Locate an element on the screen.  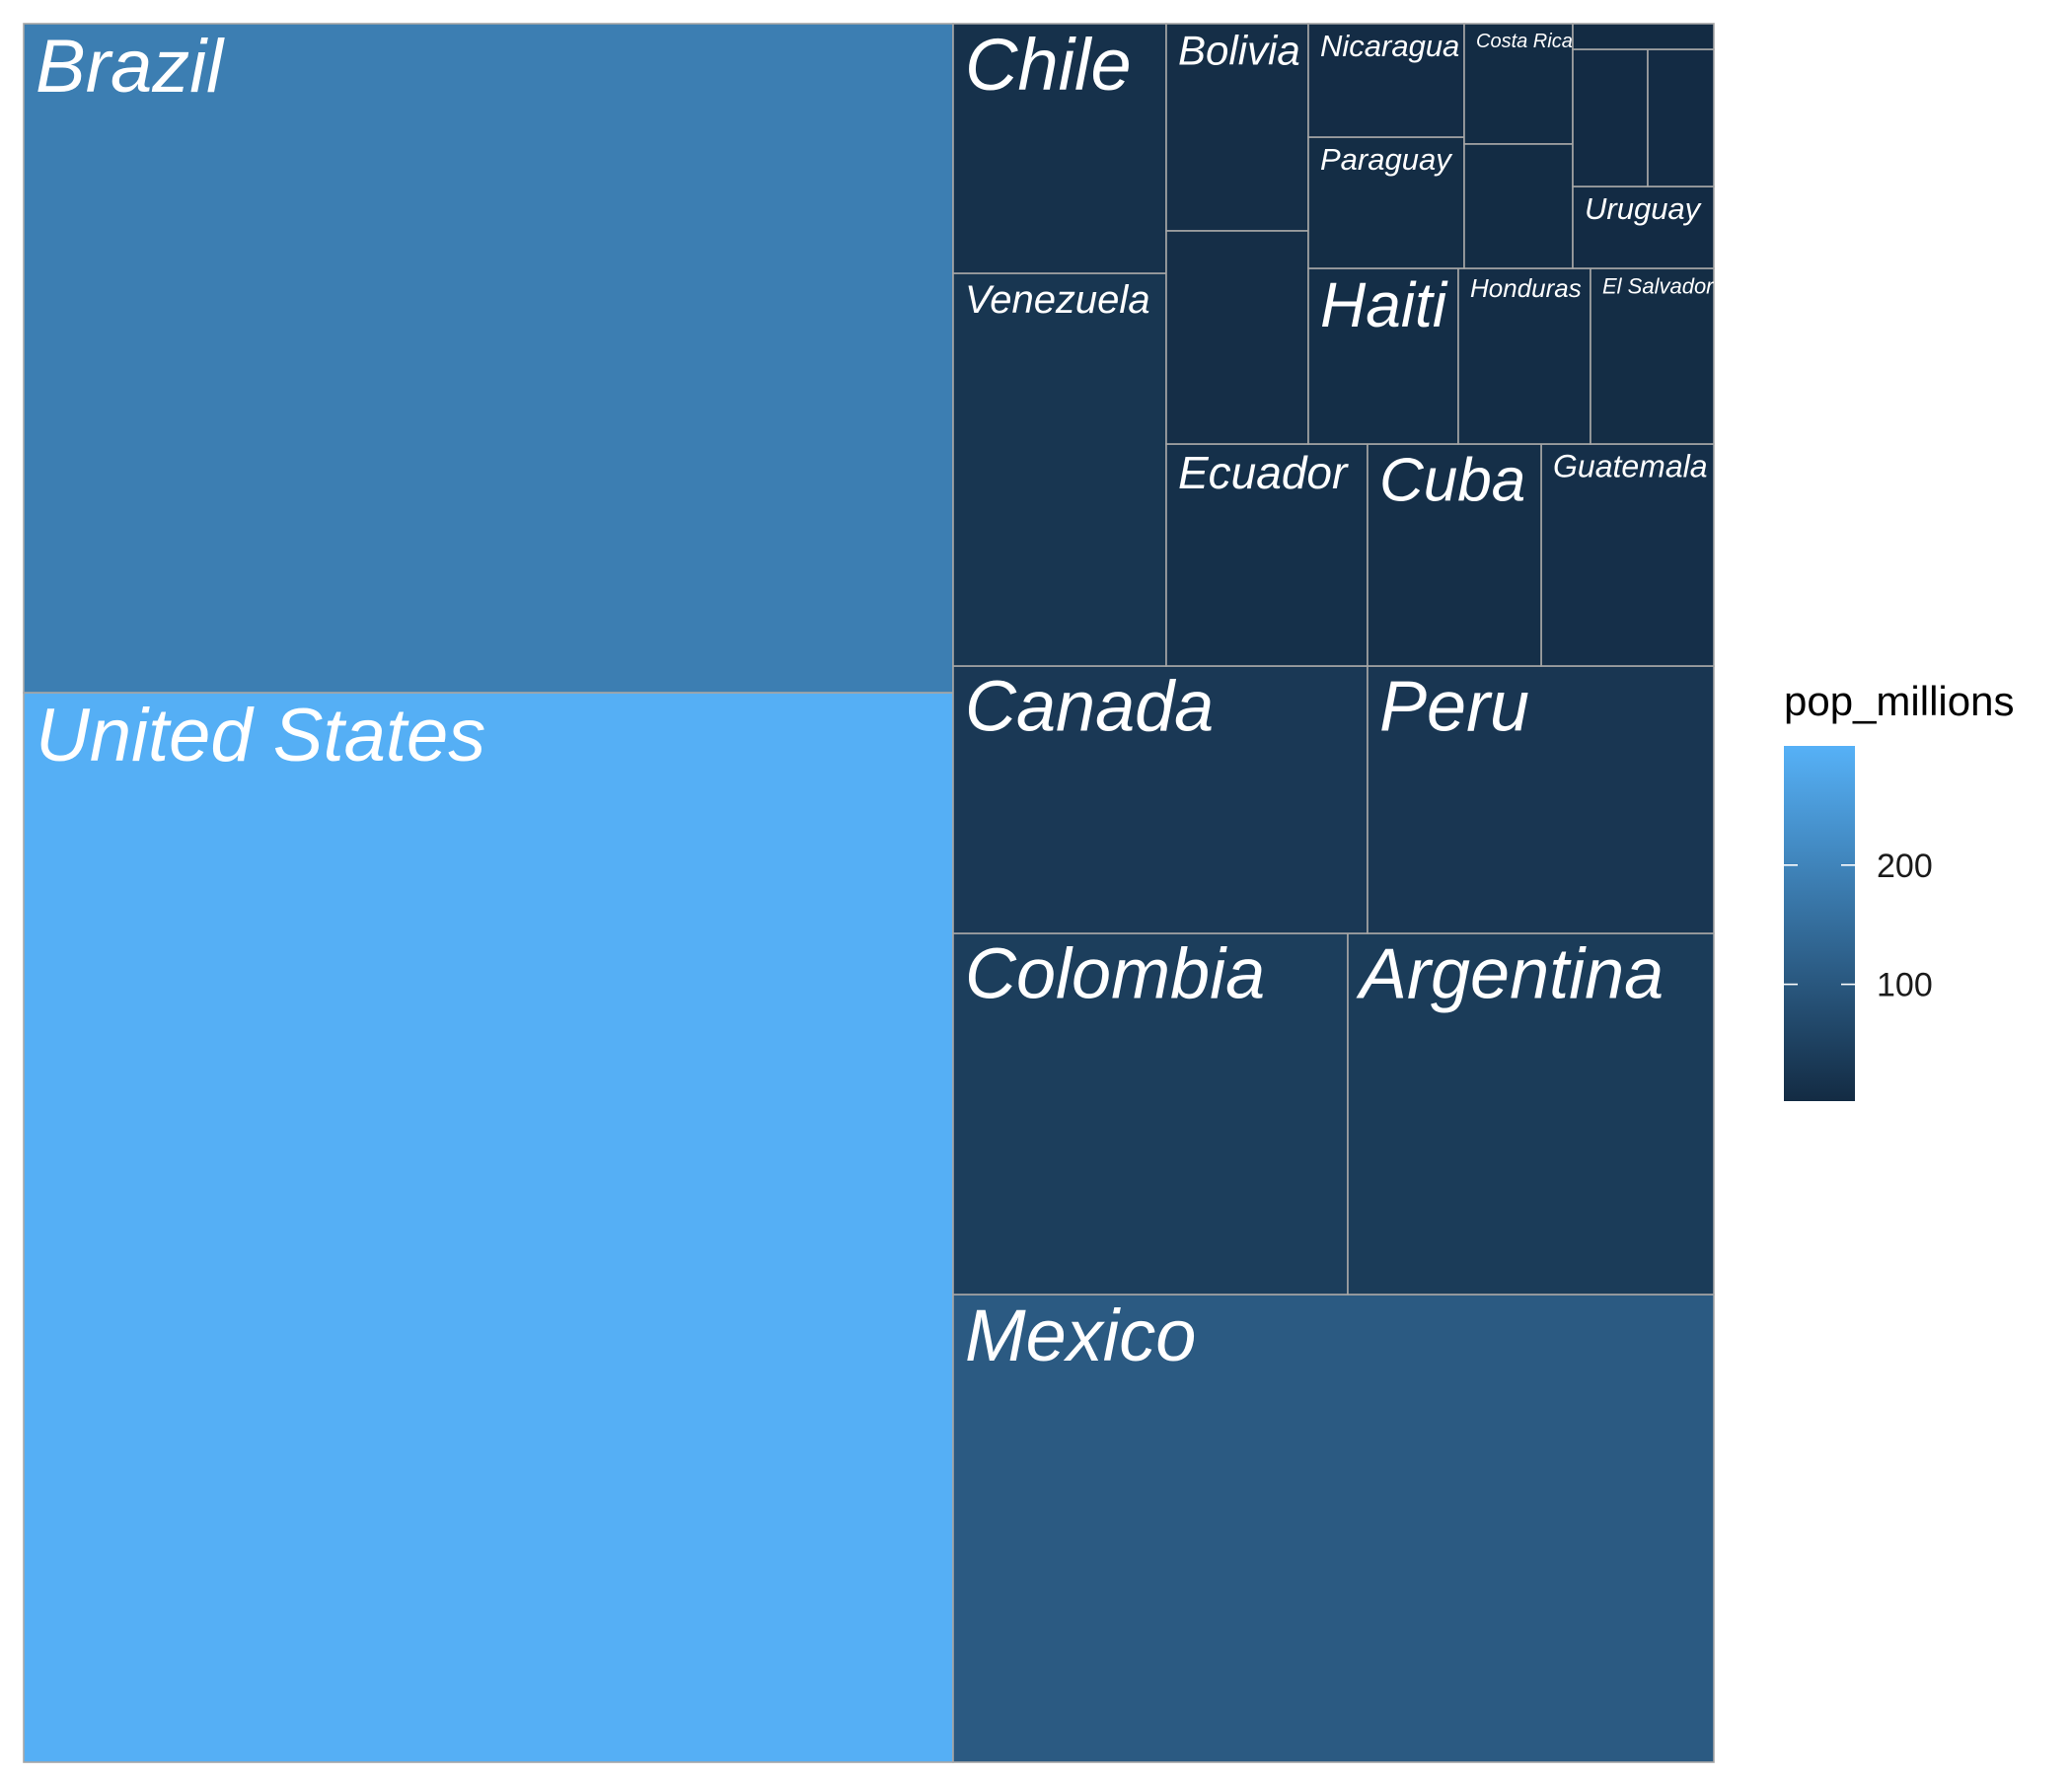
cell-label: El Salvador is located at coordinates (1659, 287).